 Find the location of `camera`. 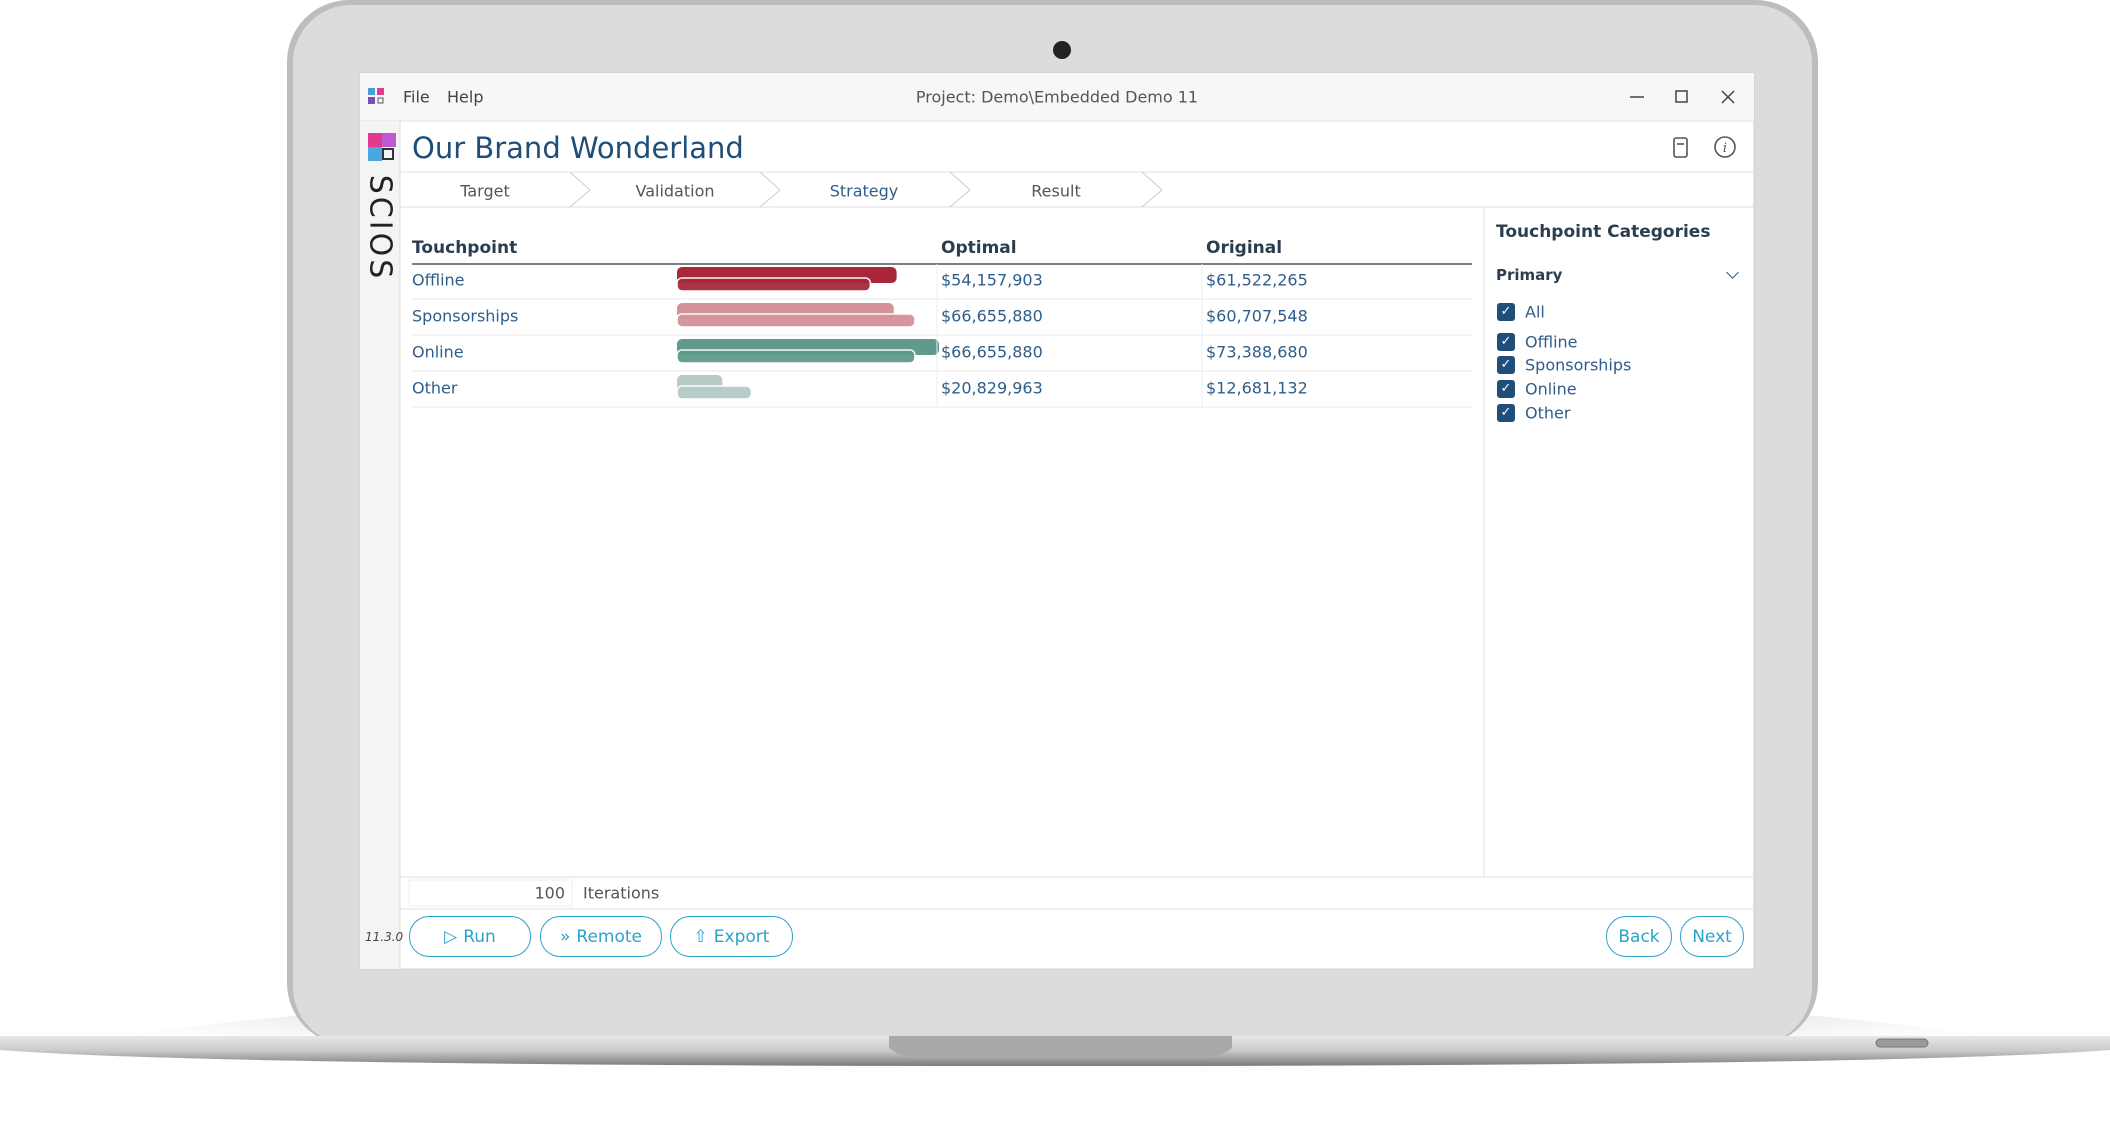

camera is located at coordinates (1062, 50).